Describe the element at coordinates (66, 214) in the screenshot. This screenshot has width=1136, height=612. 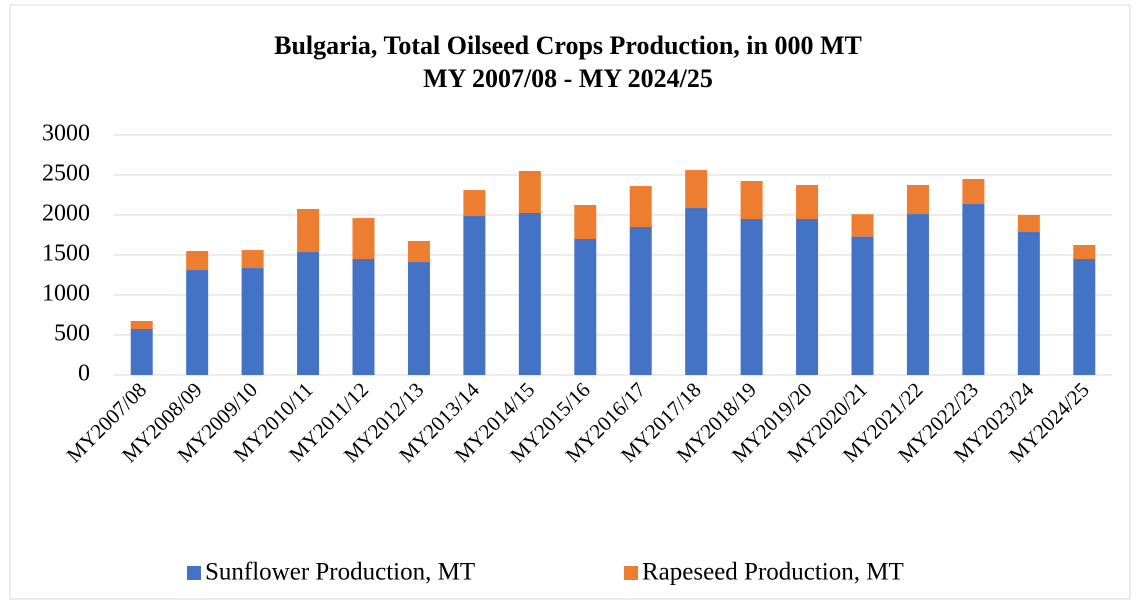
I see `y-tick-label: 2000` at that location.